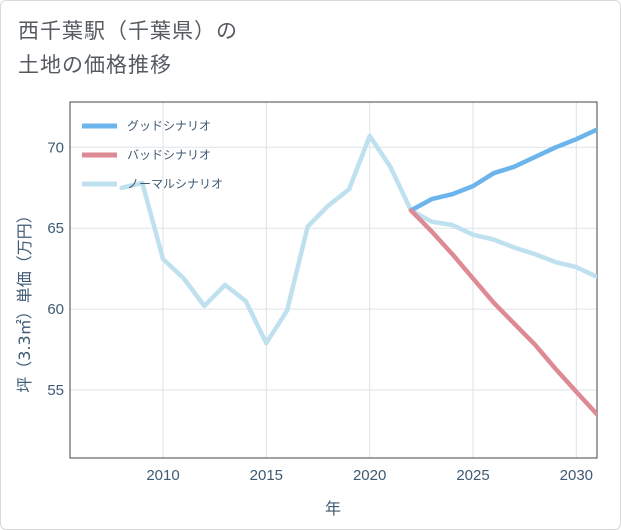 Image resolution: width=621 pixels, height=530 pixels. I want to click on x-tick-label-2030: 2030, so click(576, 475).